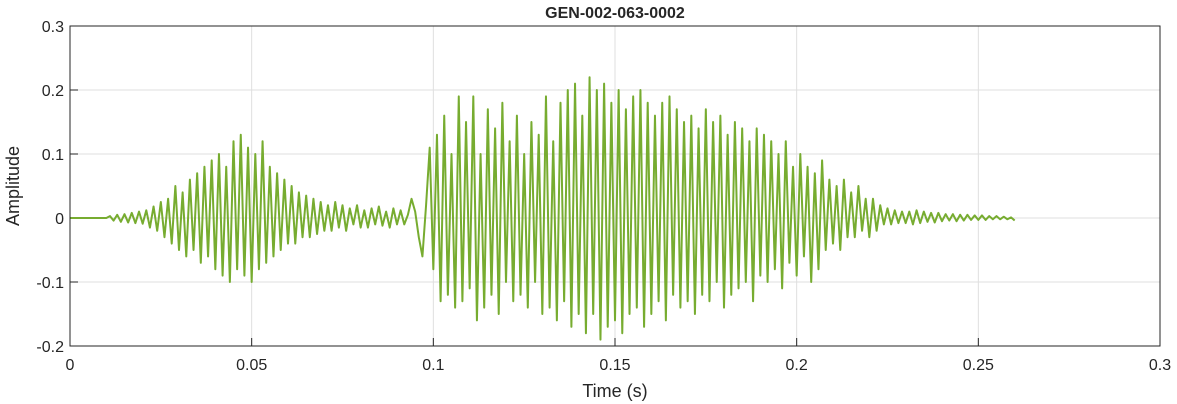  Describe the element at coordinates (614, 391) in the screenshot. I see `x-axis-label: Time (s)` at that location.